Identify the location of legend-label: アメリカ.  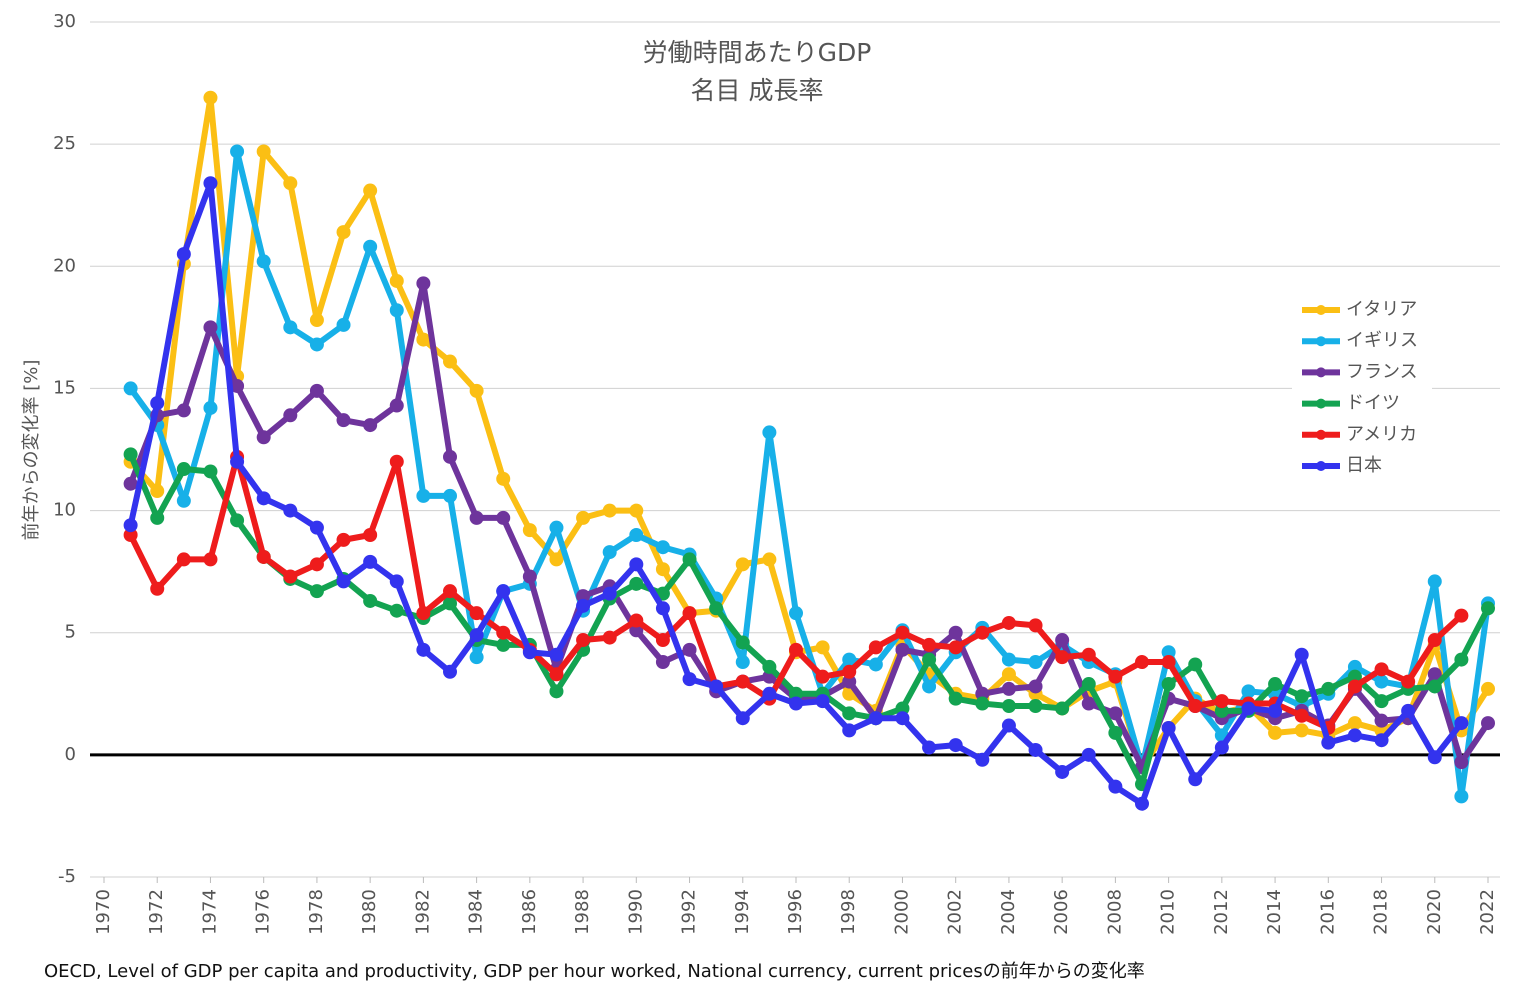
(1381, 434).